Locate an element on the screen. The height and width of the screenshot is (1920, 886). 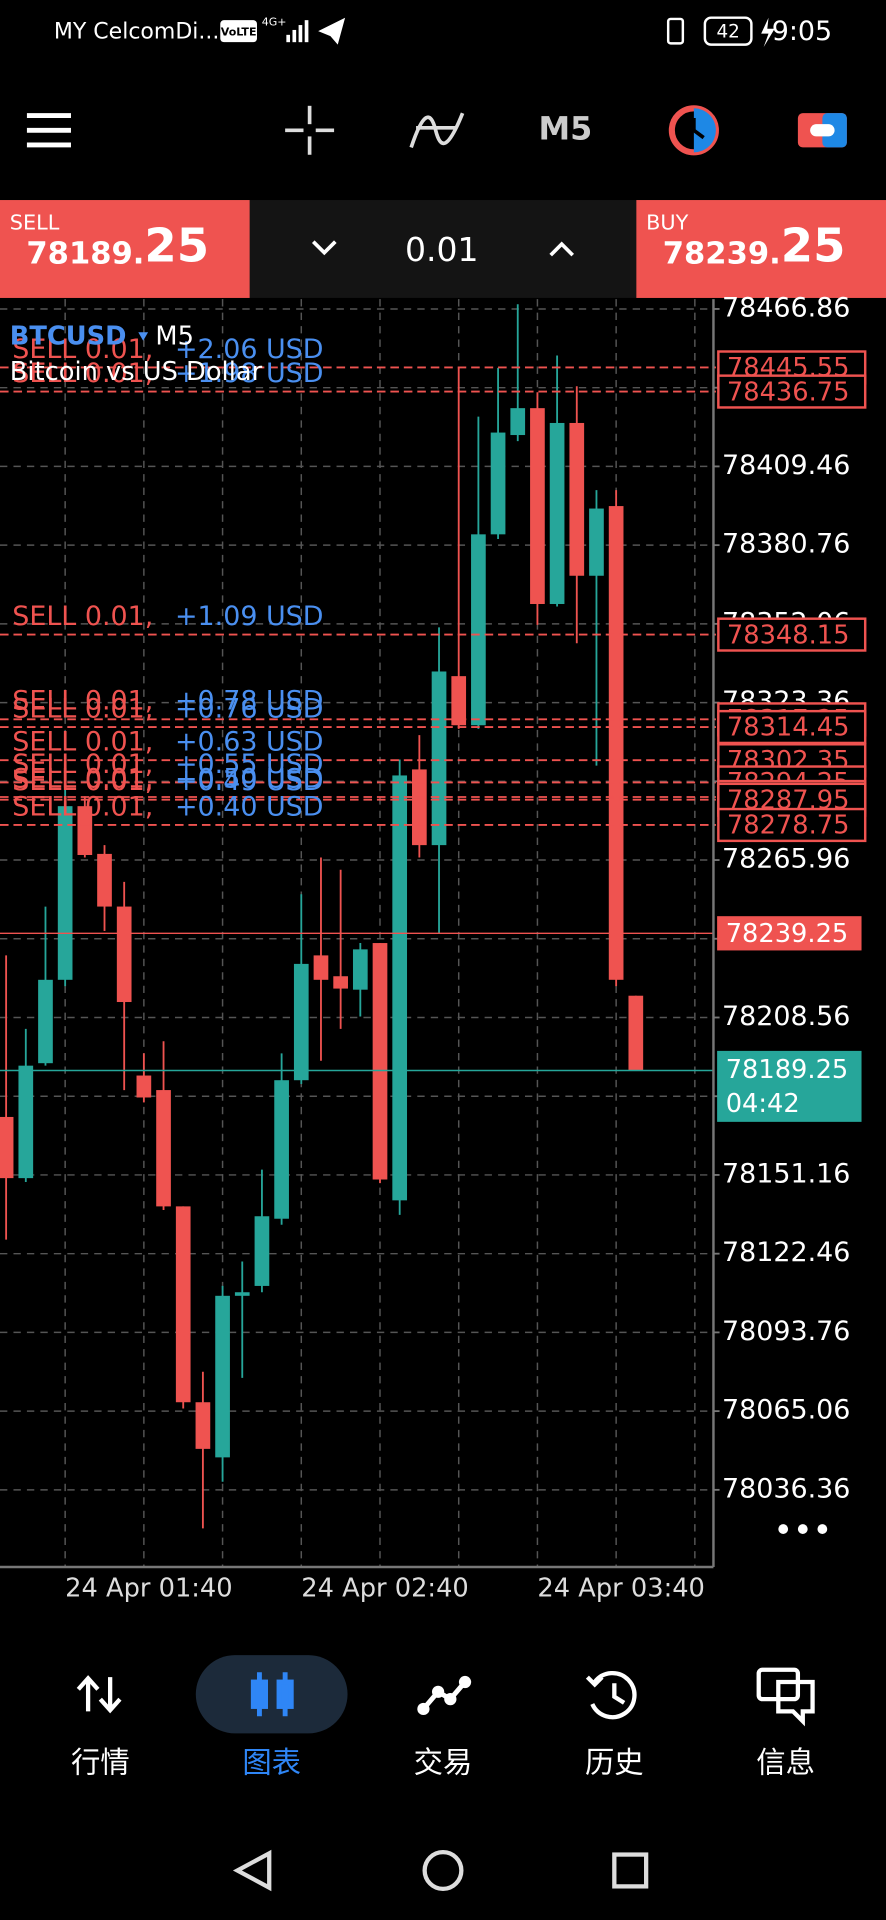
nav-label: 信息 is located at coordinates (785, 1763).